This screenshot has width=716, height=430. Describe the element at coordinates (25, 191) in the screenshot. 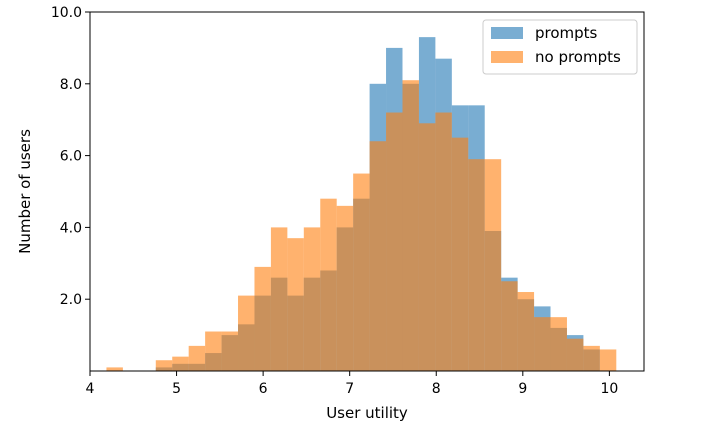

I see `y-axis-title: Number of users` at that location.